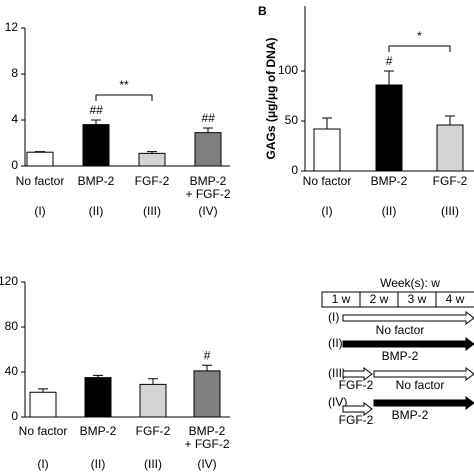 The height and width of the screenshot is (474, 474). What do you see at coordinates (410, 283) in the screenshot?
I see `week-header: Week(s): w` at bounding box center [410, 283].